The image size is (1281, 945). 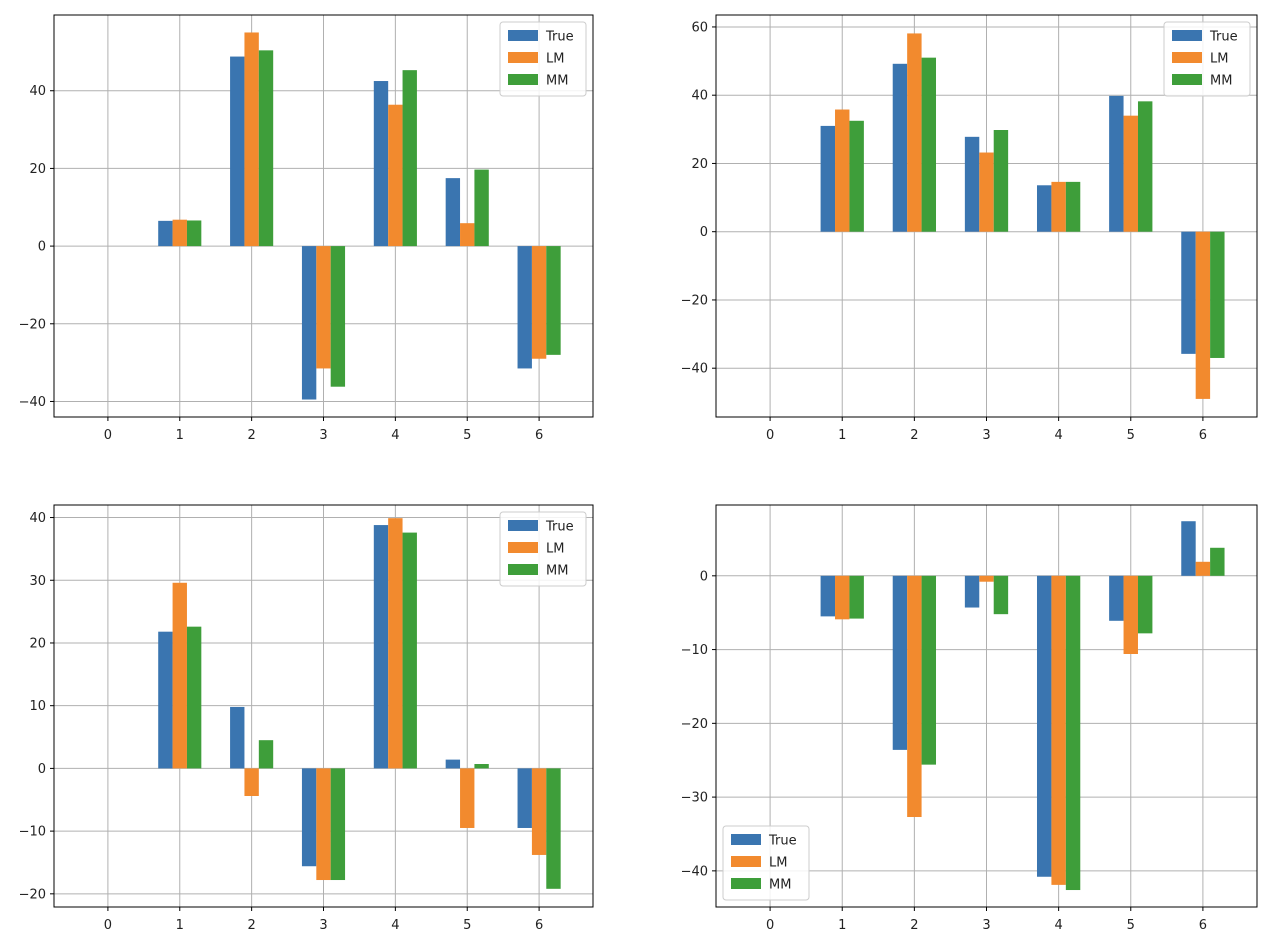 I want to click on y-tick-label: 30, so click(x=37, y=581).